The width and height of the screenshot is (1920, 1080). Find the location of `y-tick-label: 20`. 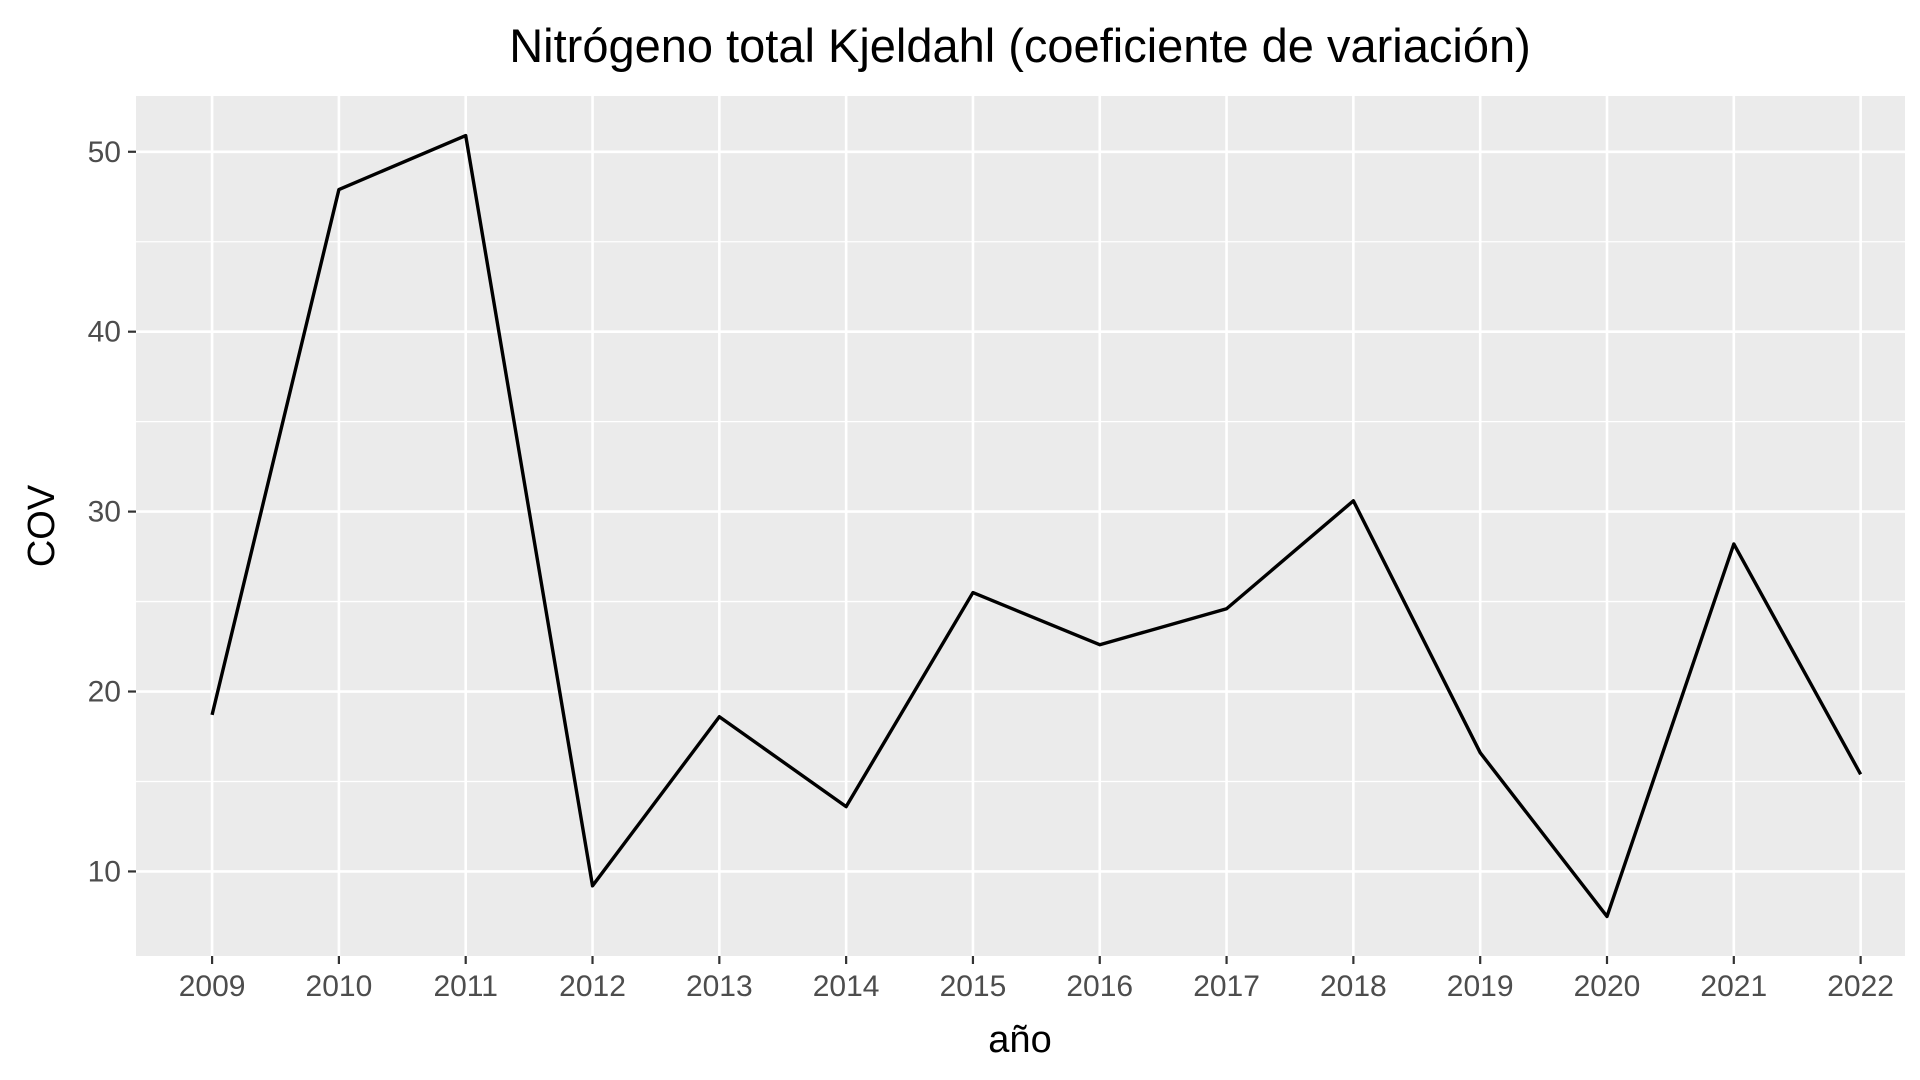

y-tick-label: 20 is located at coordinates (104, 692).